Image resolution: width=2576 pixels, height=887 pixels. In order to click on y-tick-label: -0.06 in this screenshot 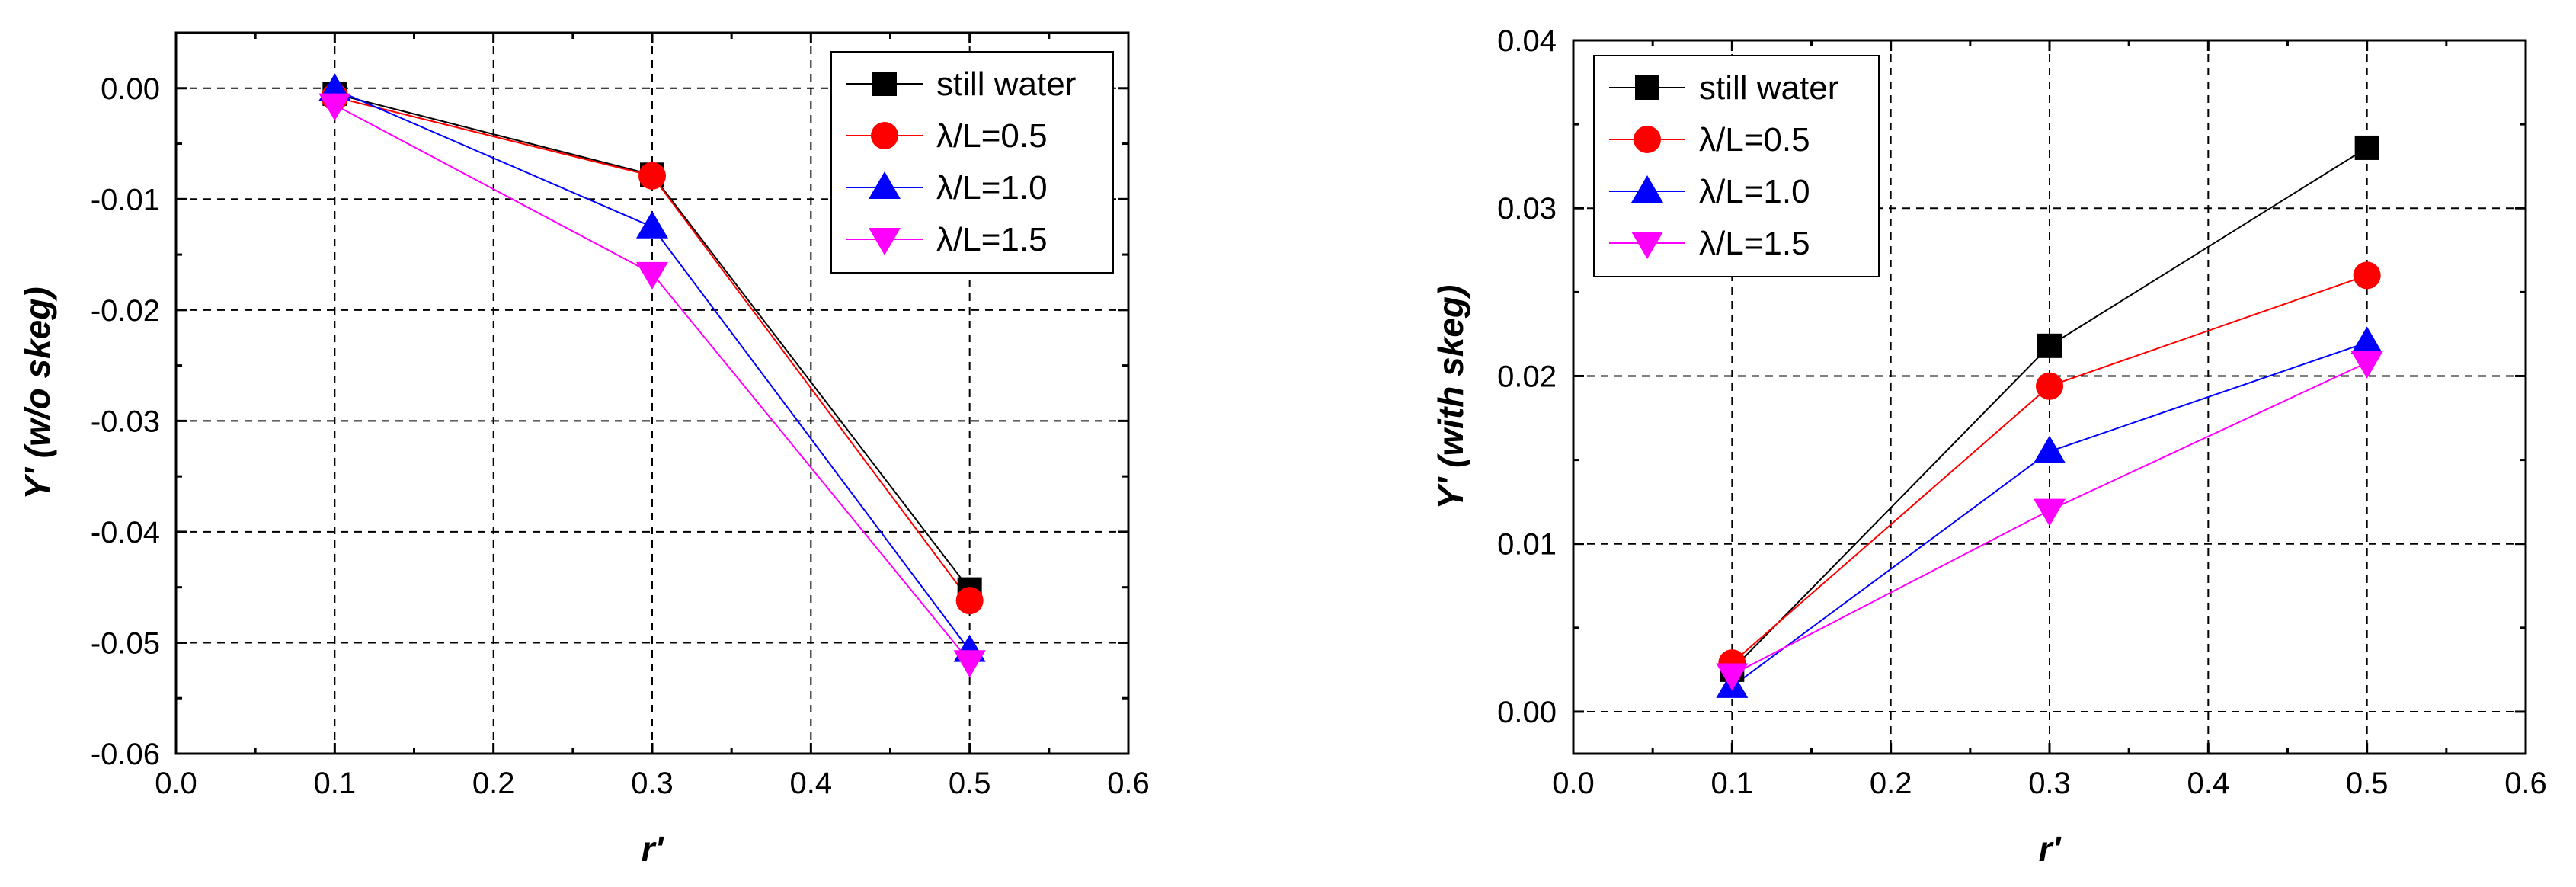, I will do `click(125, 754)`.